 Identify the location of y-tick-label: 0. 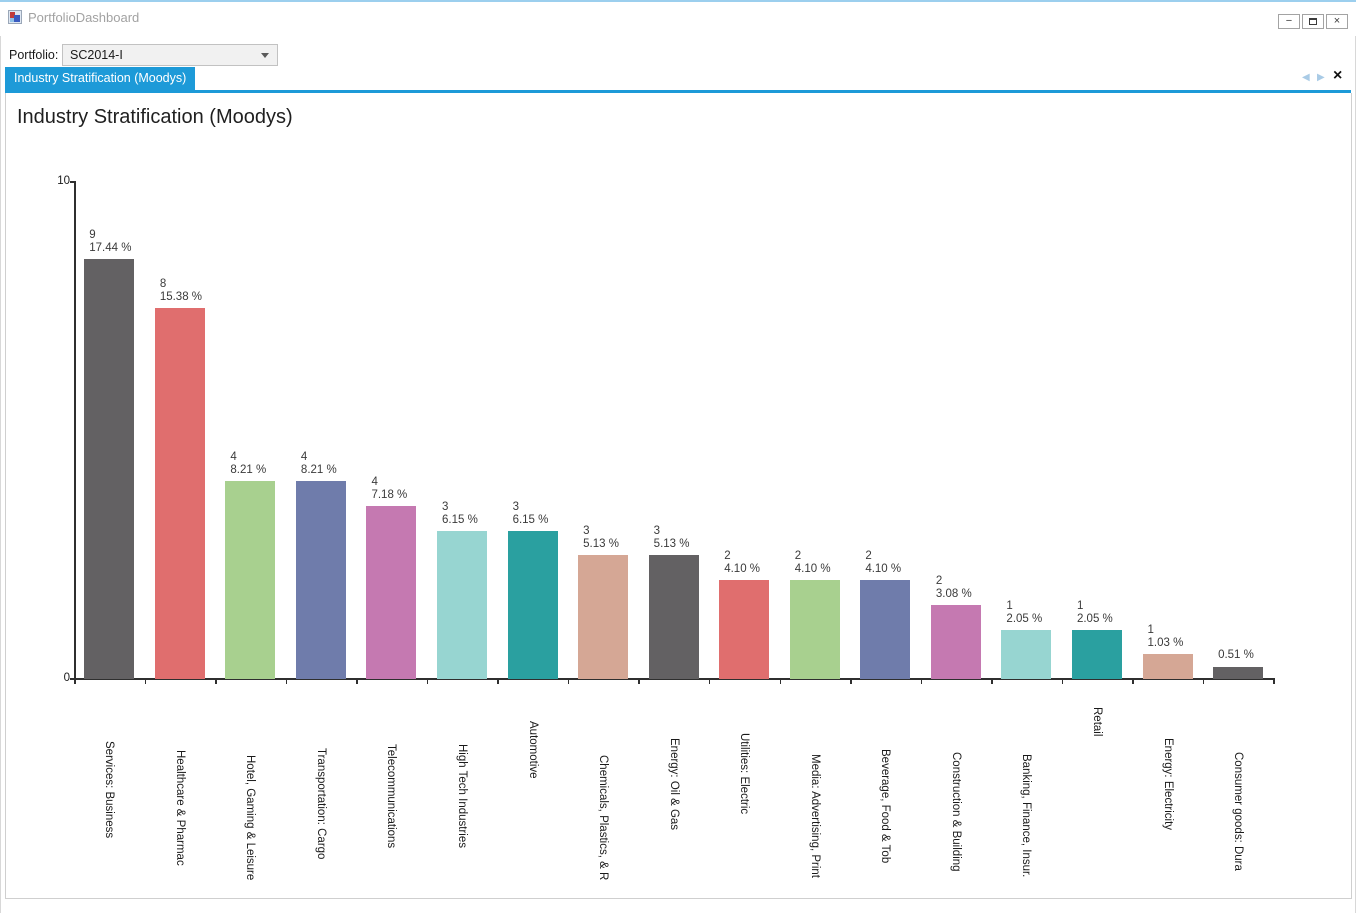
(66, 678).